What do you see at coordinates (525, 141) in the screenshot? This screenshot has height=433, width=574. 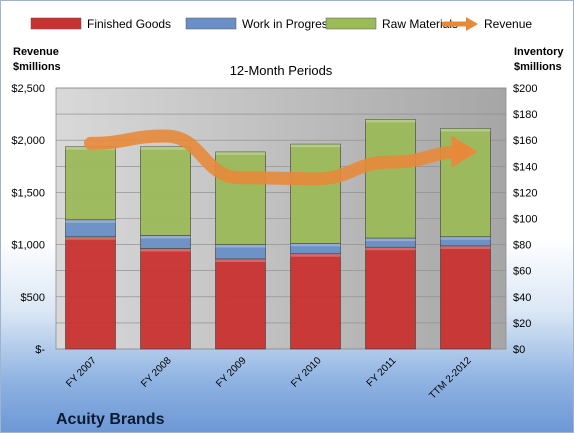 I see `right-tick-label-8: $160` at bounding box center [525, 141].